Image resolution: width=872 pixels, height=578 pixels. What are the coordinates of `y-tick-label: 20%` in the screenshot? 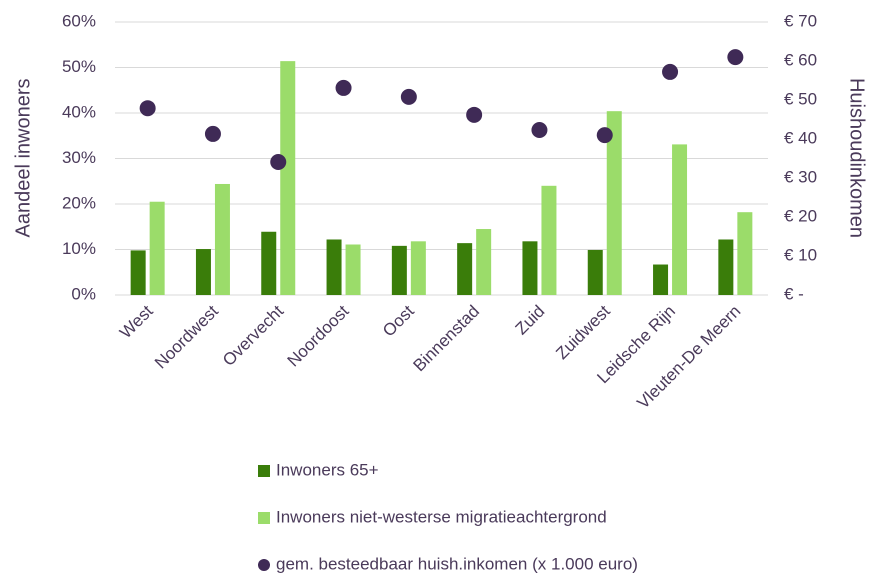 It's located at (79, 202).